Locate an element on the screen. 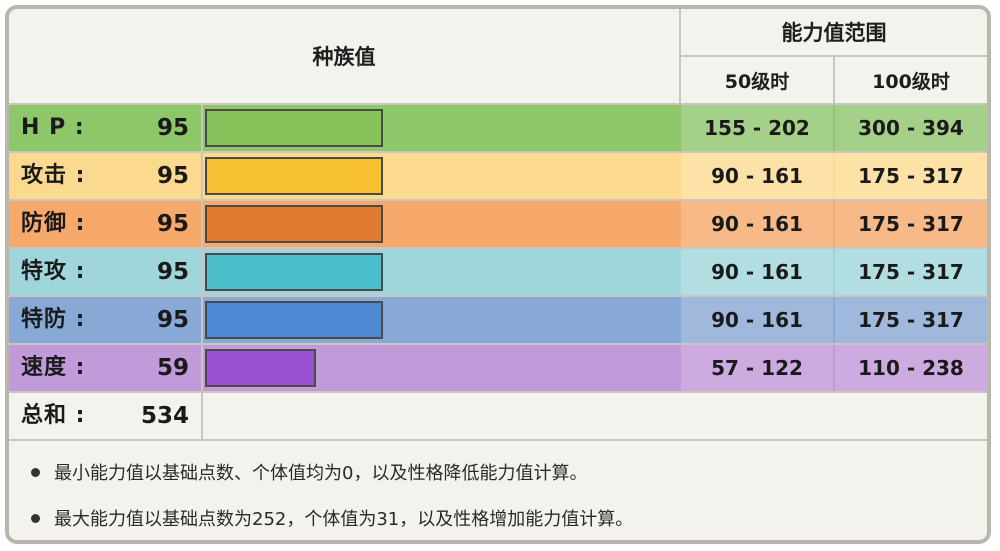 The width and height of the screenshot is (1000, 551). stat-row-speed: 速度 : 59 57 - 122 110 - 238 is located at coordinates (498, 368).